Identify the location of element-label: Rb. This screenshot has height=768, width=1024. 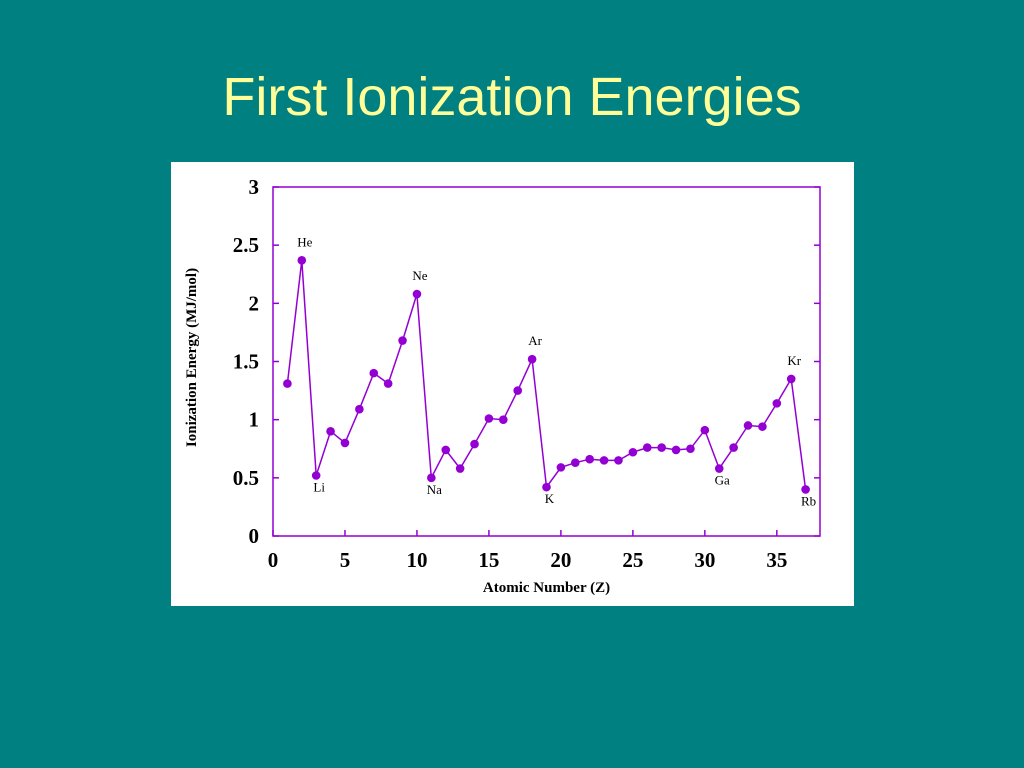
(808, 500).